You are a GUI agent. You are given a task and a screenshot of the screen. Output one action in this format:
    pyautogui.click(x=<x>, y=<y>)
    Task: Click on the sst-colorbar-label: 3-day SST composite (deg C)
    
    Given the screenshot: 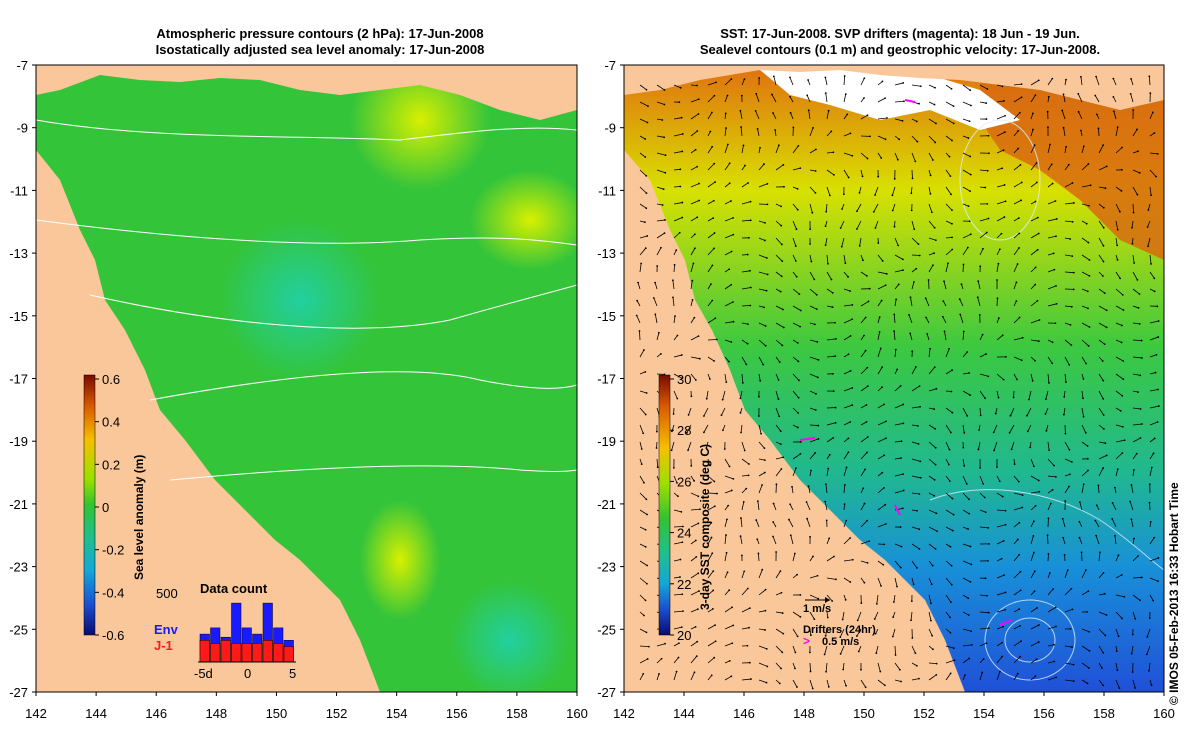 What is the action you would take?
    pyautogui.click(x=705, y=527)
    